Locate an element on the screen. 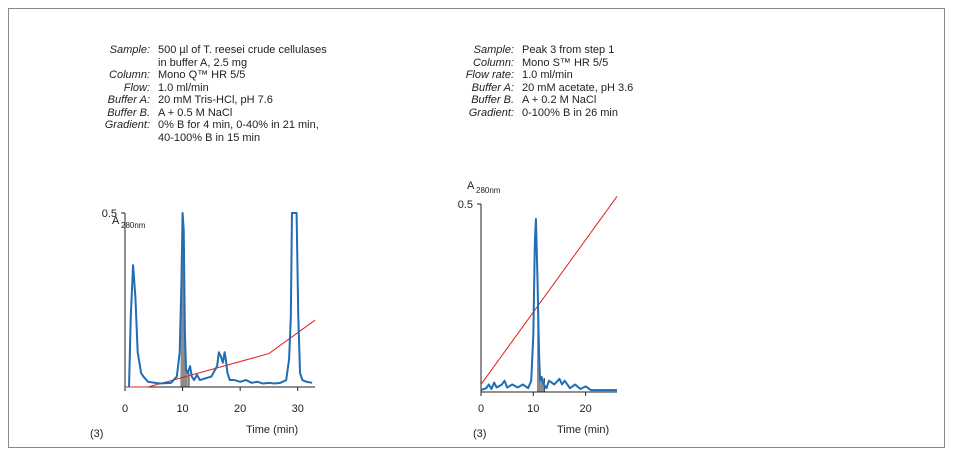 The image size is (954, 456). param-label: Flow: is located at coordinates (136, 87).